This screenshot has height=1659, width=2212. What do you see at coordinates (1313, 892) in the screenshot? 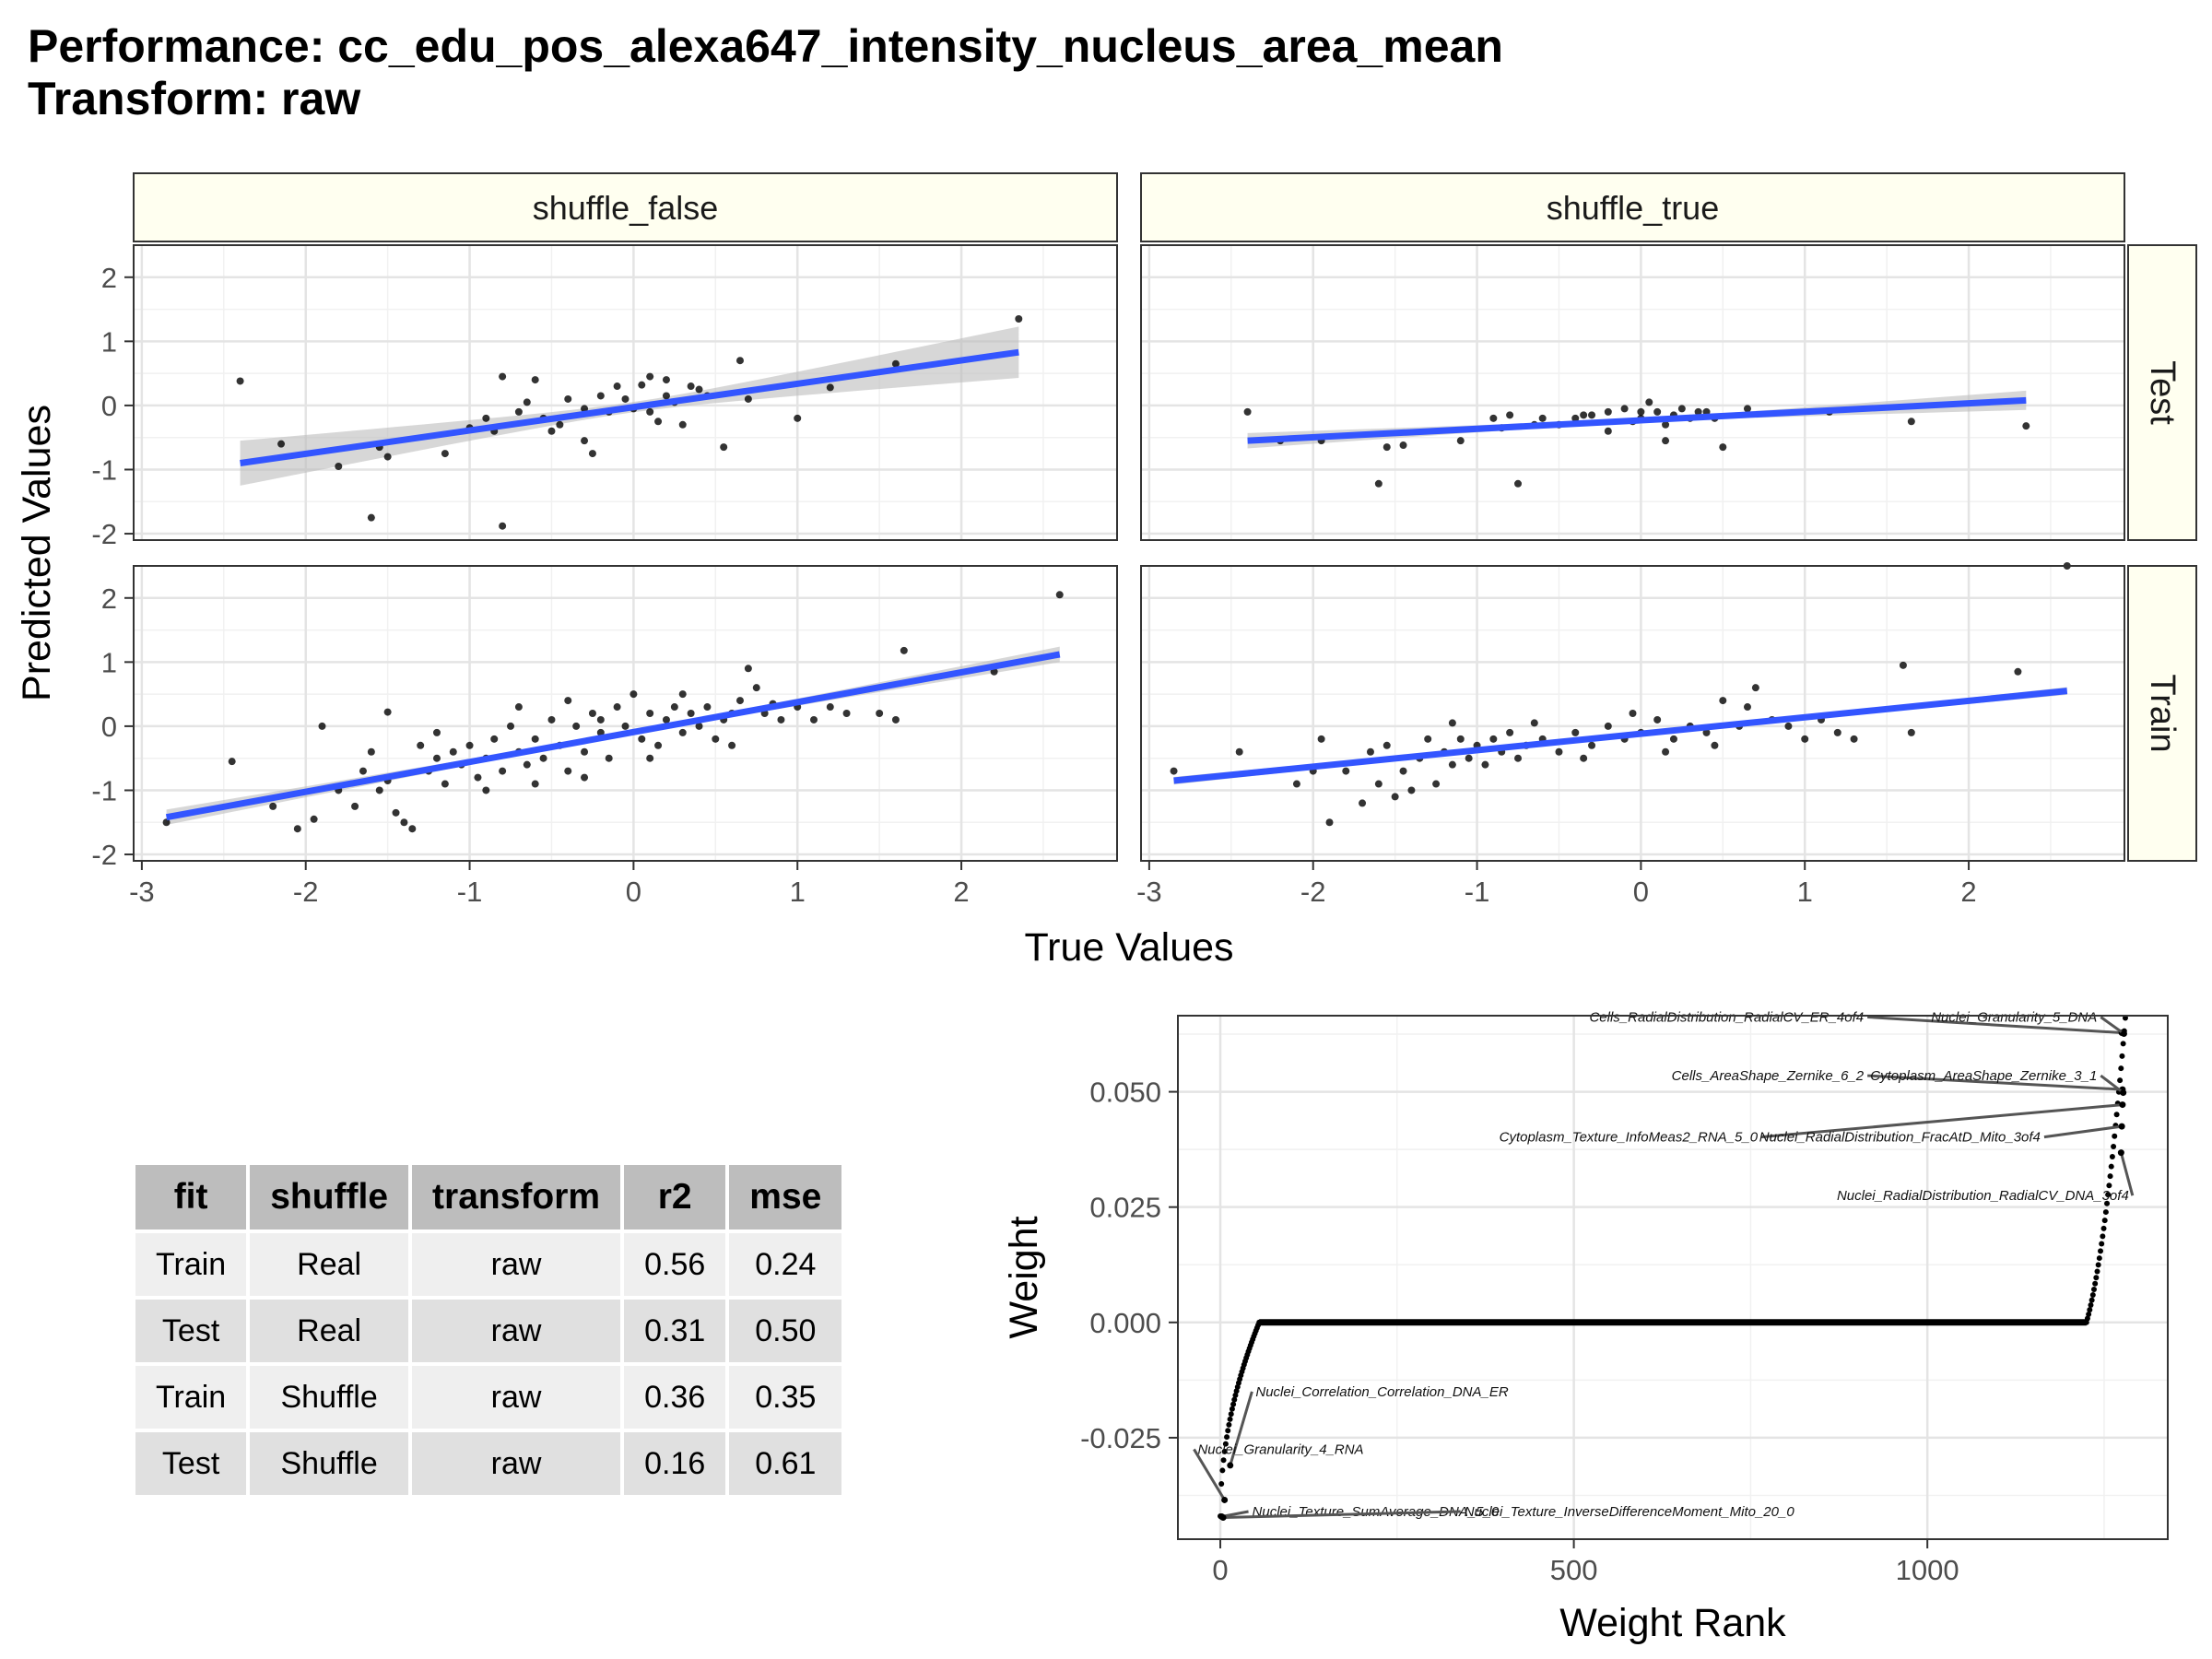
I see `x-tick-label: -2` at bounding box center [1313, 892].